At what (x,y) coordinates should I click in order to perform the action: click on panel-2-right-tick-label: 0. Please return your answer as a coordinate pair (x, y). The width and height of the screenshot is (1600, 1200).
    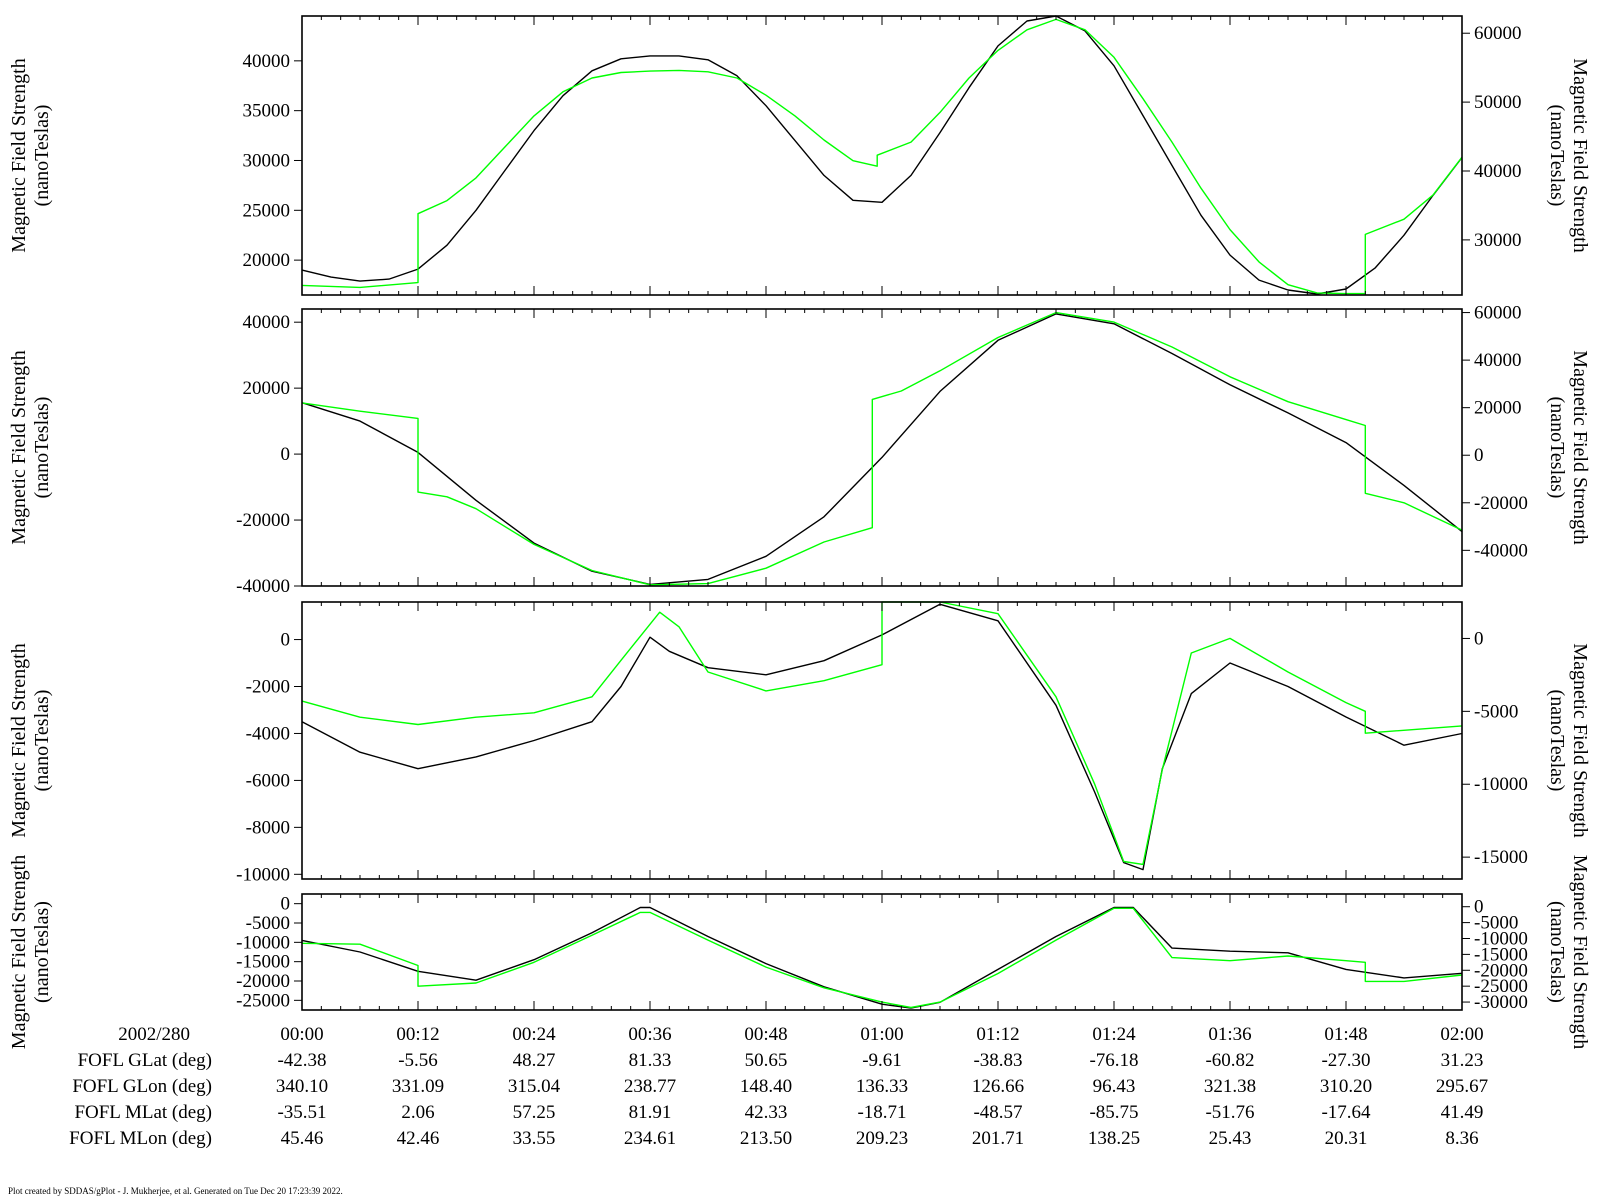
    Looking at the image, I should click on (1479, 455).